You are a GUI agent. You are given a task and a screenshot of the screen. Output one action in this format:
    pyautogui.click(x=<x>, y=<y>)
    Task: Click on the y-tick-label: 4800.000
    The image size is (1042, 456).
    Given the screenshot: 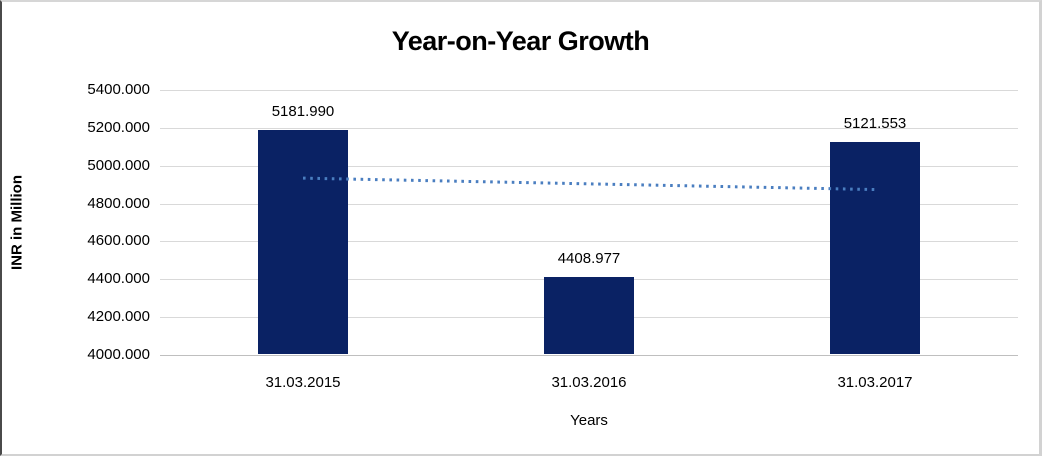 What is the action you would take?
    pyautogui.click(x=118, y=203)
    